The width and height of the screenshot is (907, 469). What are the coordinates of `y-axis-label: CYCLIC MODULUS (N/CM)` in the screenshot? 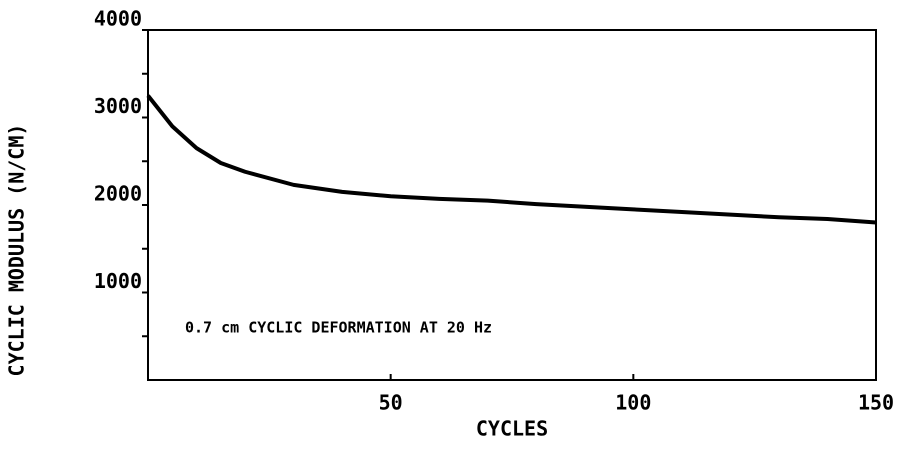 It's located at (17, 250).